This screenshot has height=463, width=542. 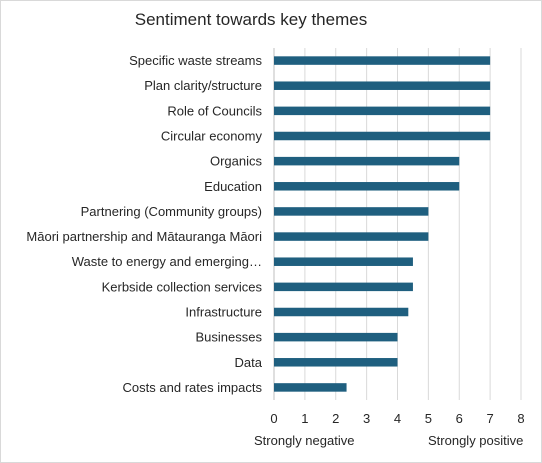 What do you see at coordinates (366, 418) in the screenshot?
I see `x-tick-label: 3` at bounding box center [366, 418].